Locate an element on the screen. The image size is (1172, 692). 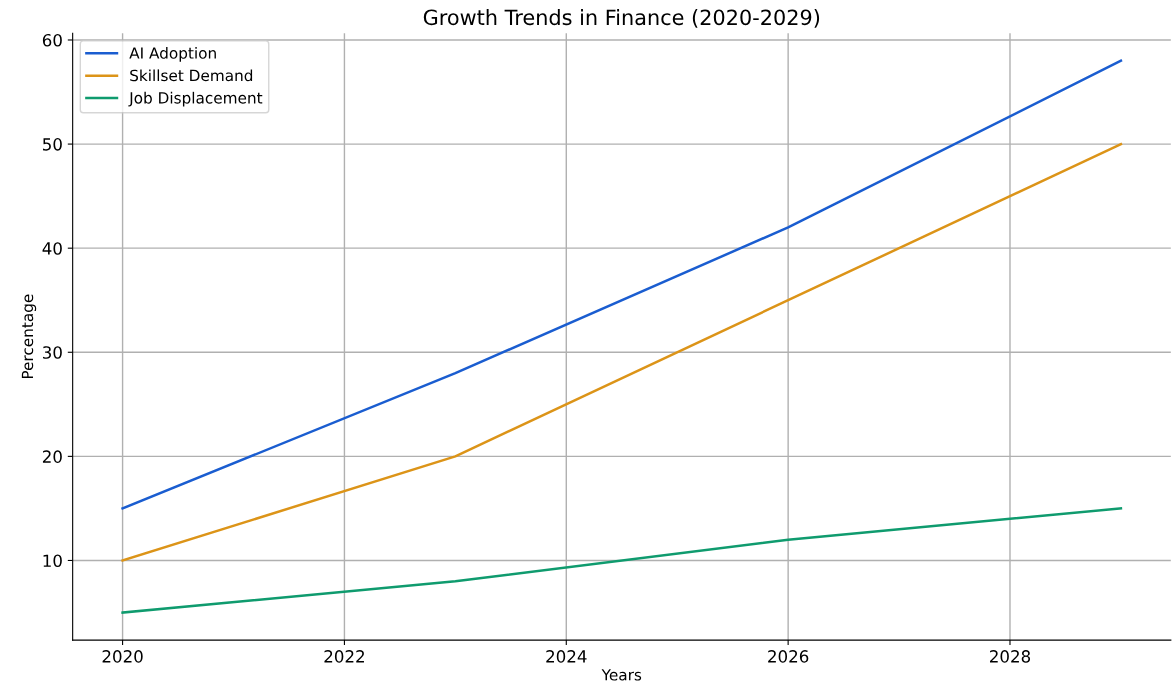
legend-label: Job Displacement is located at coordinates (195, 99).